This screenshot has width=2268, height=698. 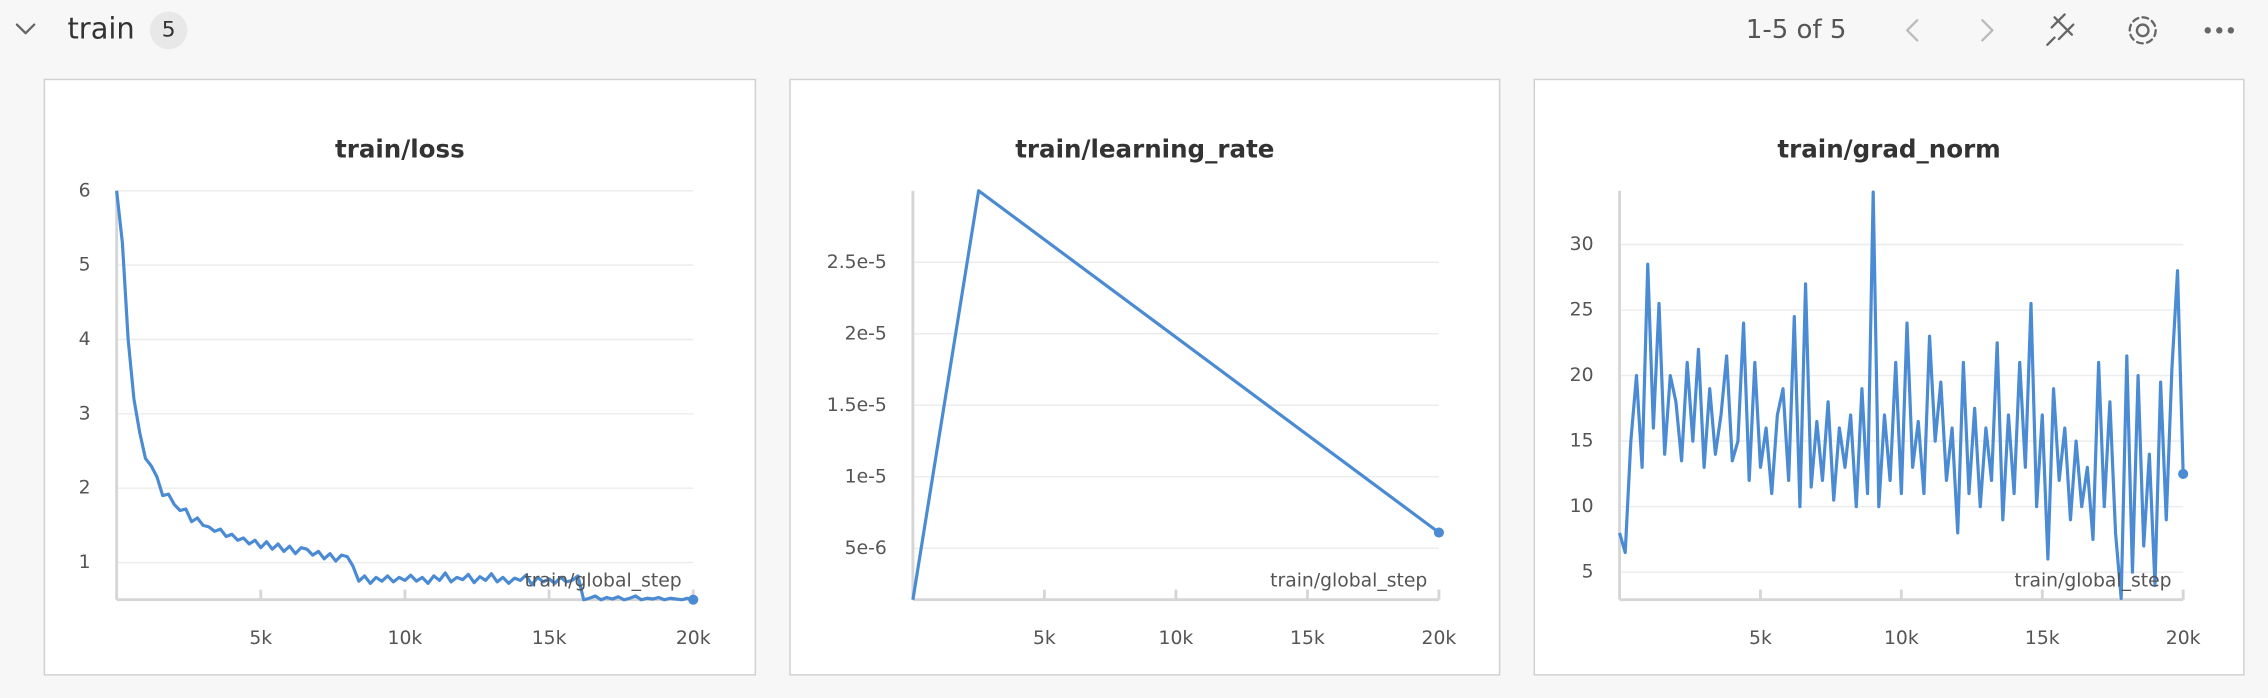 I want to click on count: 5, so click(x=169, y=29).